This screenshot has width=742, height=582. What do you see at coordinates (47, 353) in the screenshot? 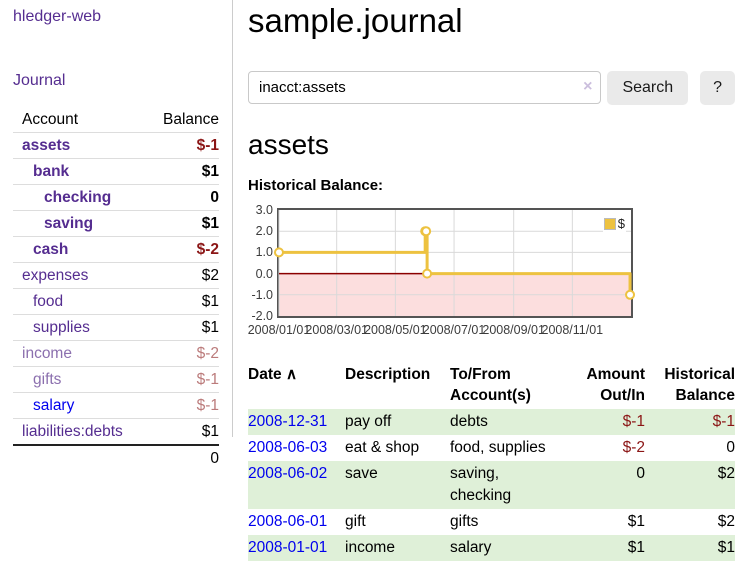
I see `account-link-income: income` at bounding box center [47, 353].